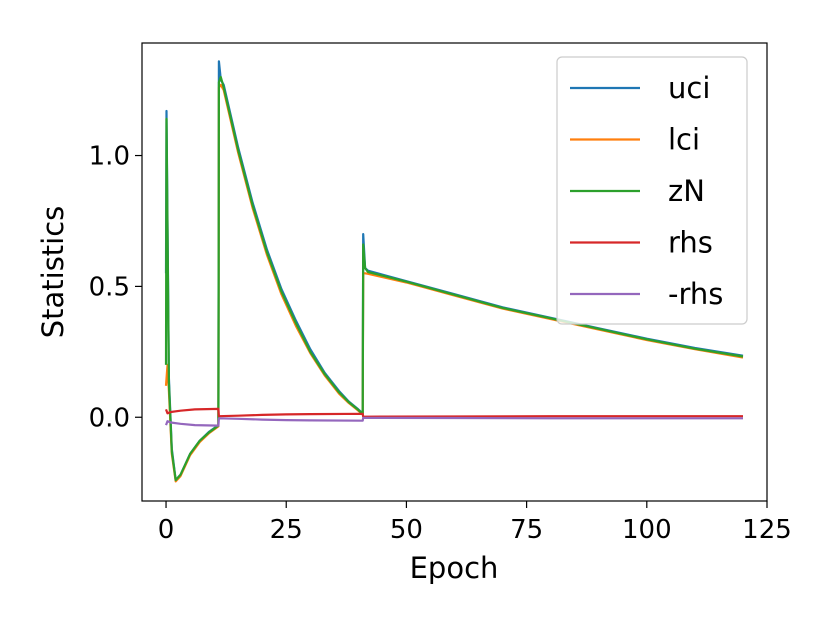  What do you see at coordinates (689, 88) in the screenshot?
I see `legend-label: uci` at bounding box center [689, 88].